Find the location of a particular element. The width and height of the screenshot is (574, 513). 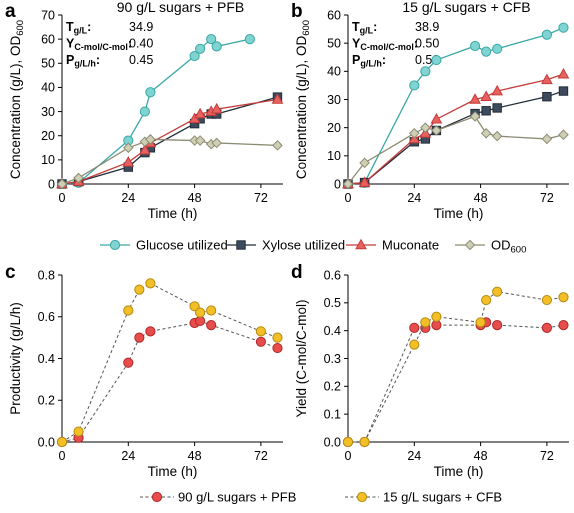

y-tick-label: 0.0 is located at coordinates (46, 442).